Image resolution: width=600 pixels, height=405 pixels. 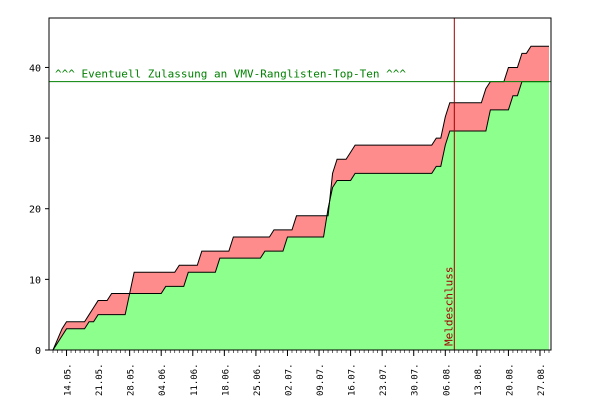 What do you see at coordinates (510, 379) in the screenshot?
I see `x-tick-label: 20.08.` at bounding box center [510, 379].